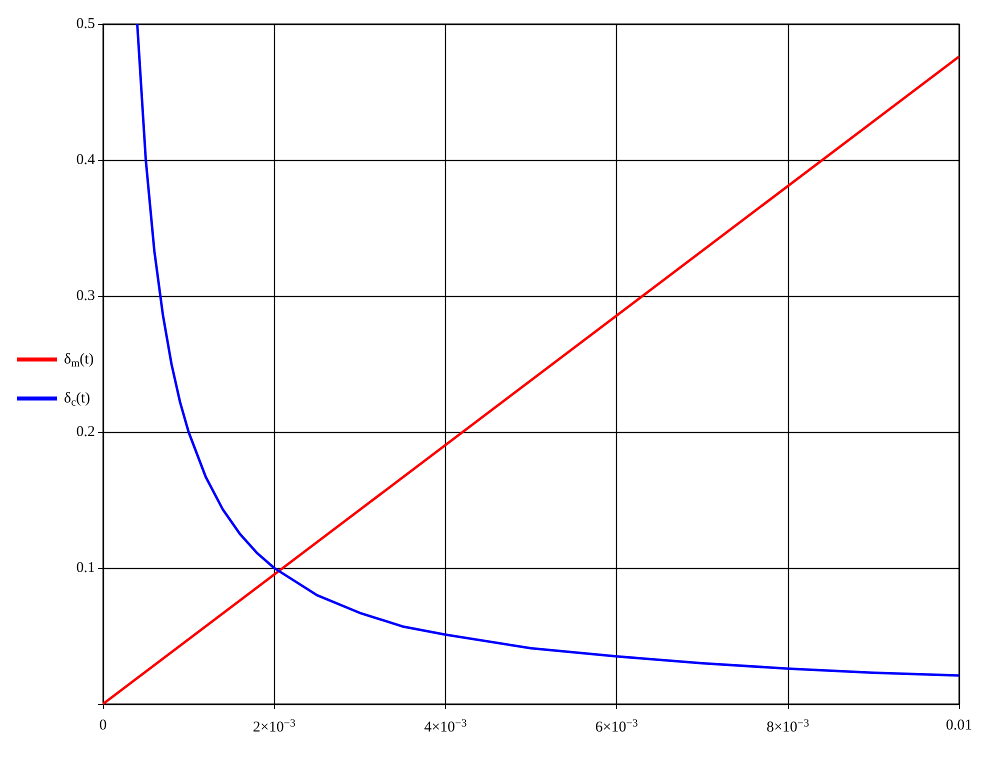 The width and height of the screenshot is (989, 760). I want to click on y-tick-label: 0.1, so click(85, 568).